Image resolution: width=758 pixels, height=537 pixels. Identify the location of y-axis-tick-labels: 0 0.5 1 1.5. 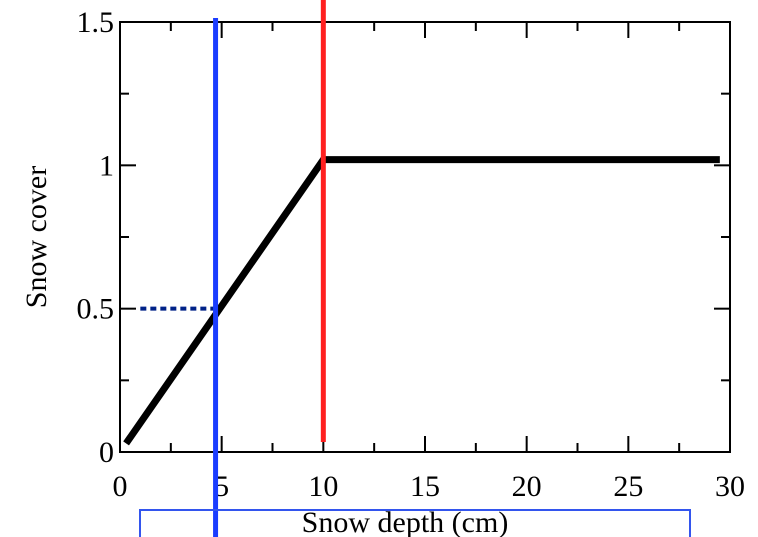
(96, 237).